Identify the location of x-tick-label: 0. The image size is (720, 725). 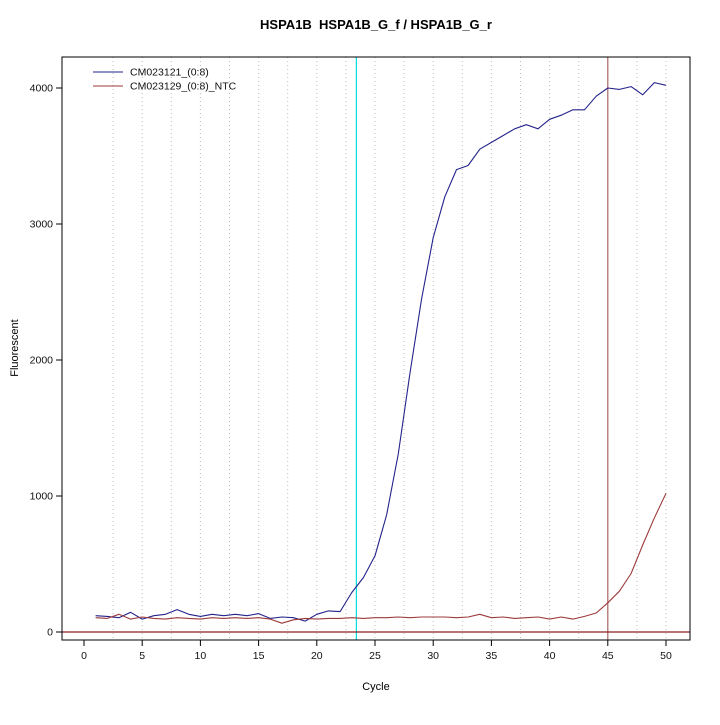
(84, 656).